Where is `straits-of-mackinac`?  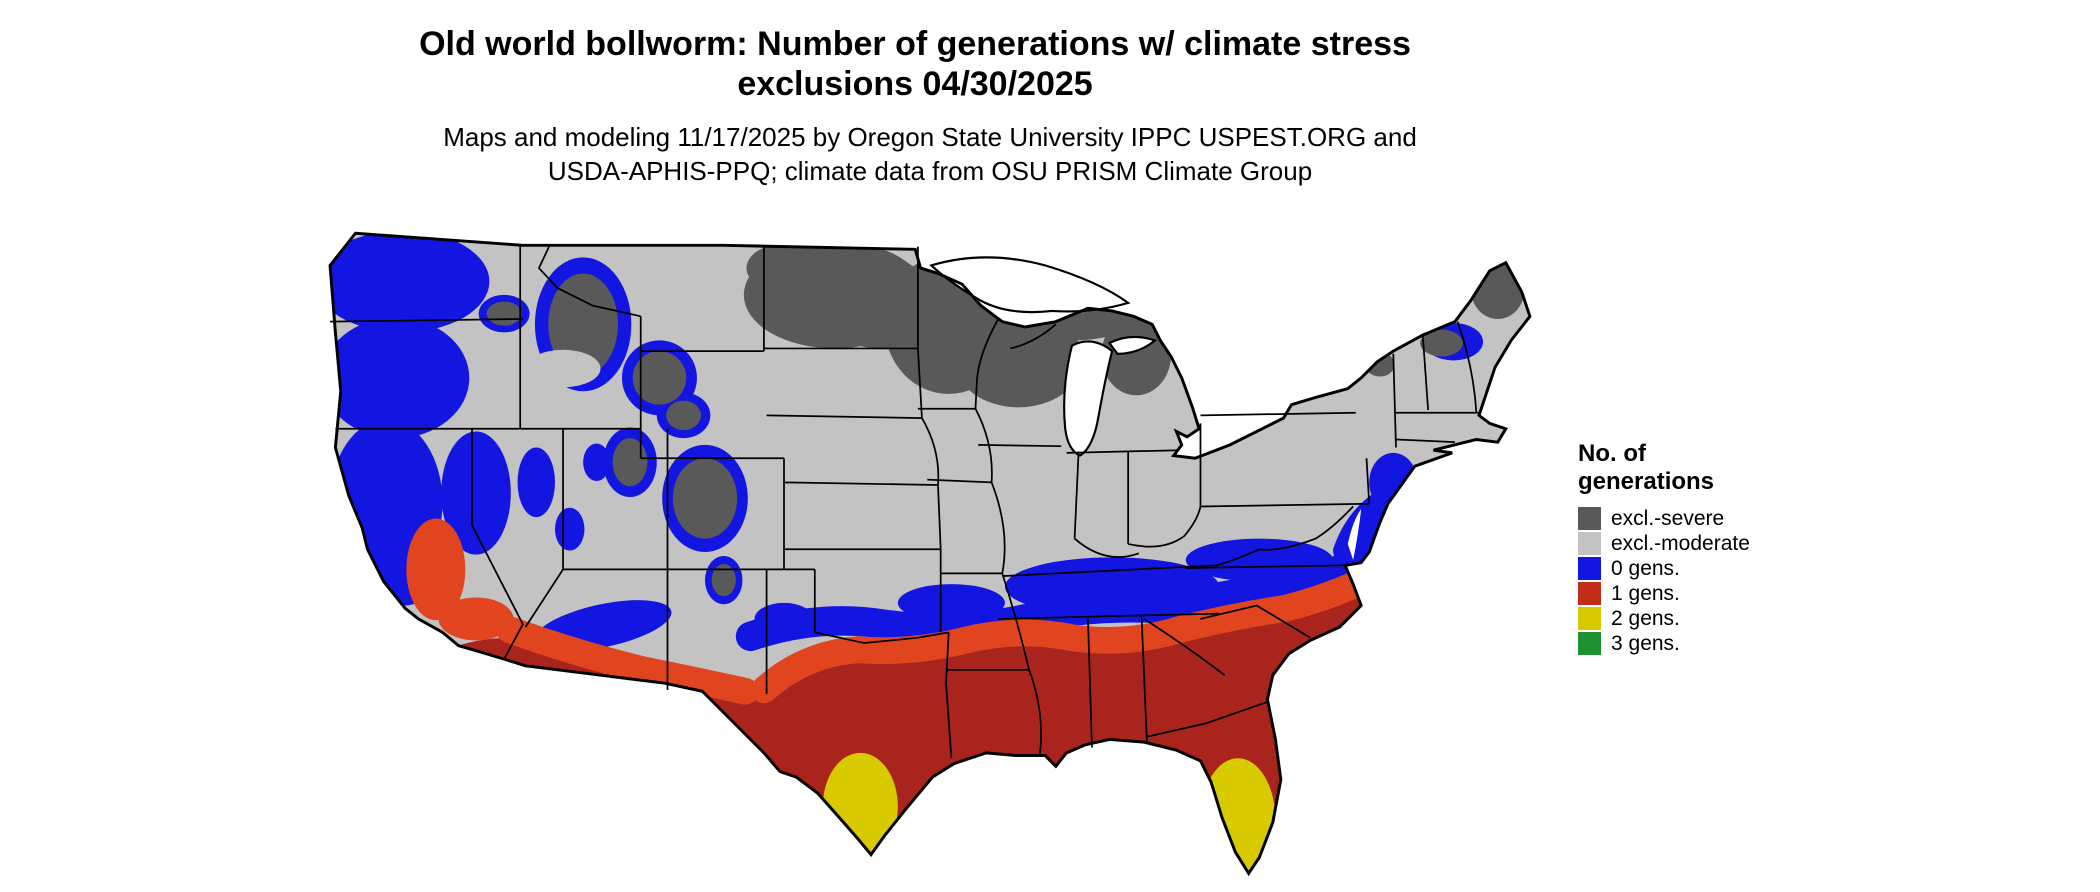
straits-of-mackinac is located at coordinates (1132, 345).